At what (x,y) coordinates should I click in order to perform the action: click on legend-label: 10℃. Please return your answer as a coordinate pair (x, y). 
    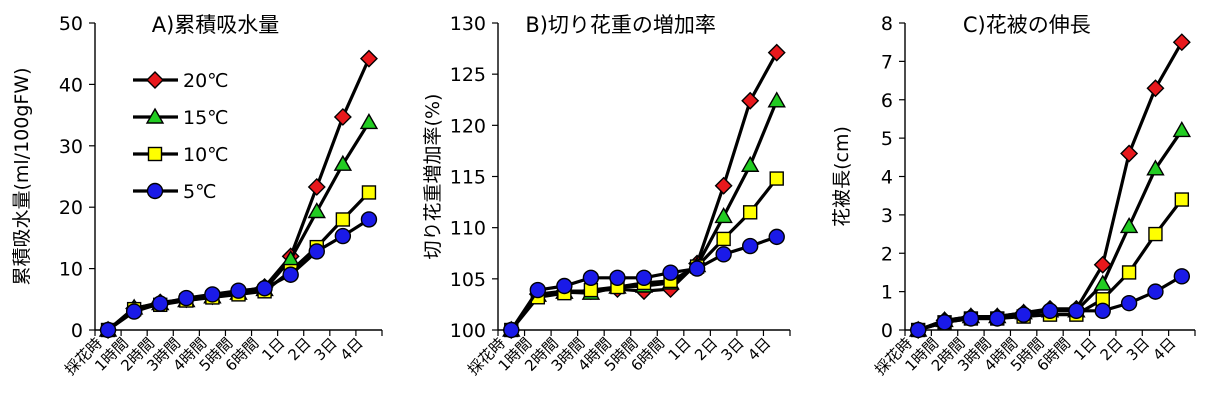
    Looking at the image, I should click on (206, 155).